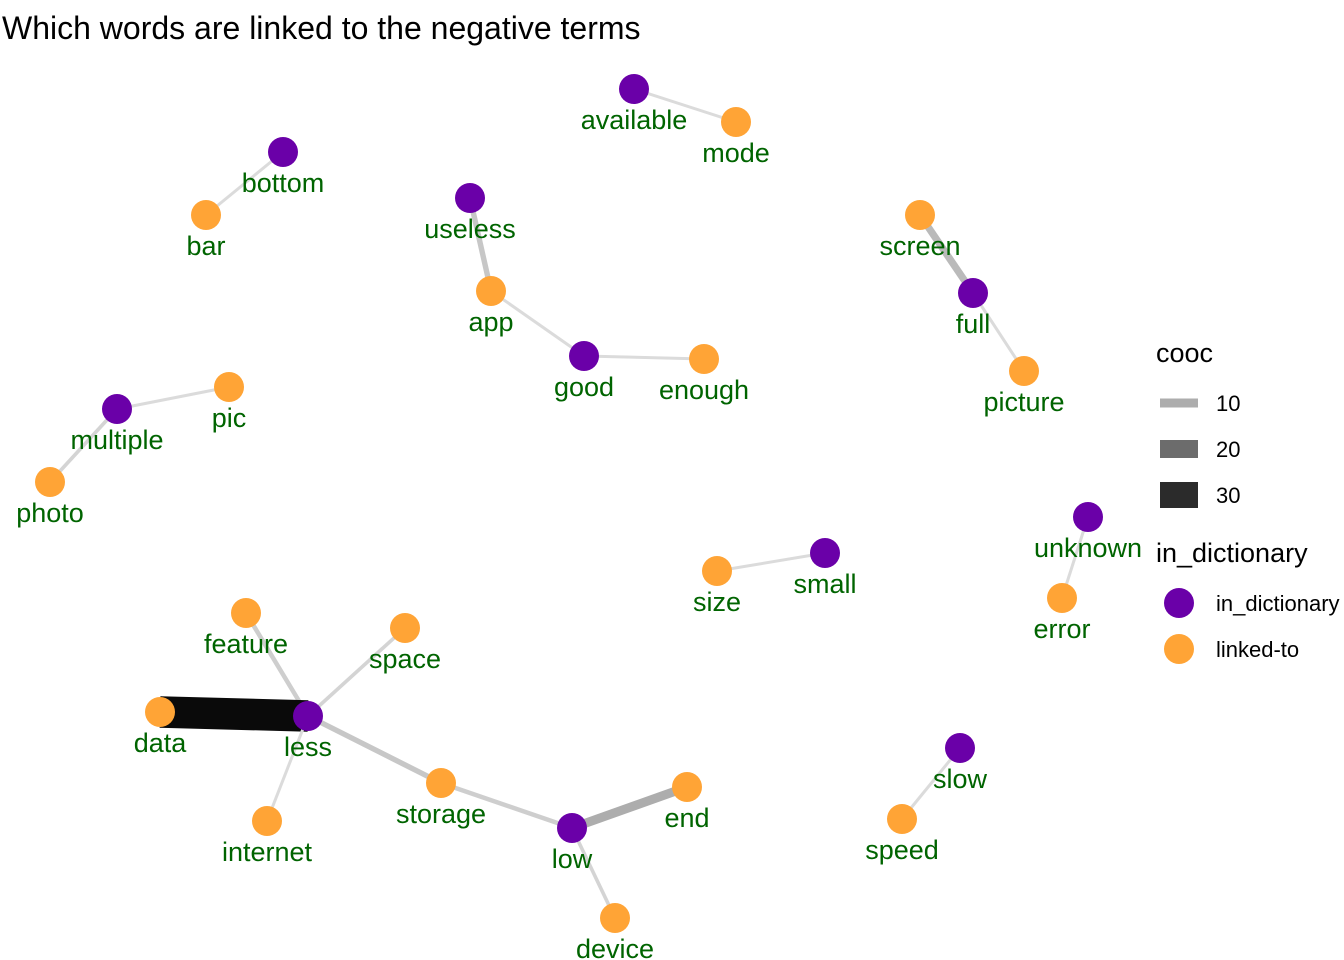  What do you see at coordinates (267, 821) in the screenshot?
I see `node-internet` at bounding box center [267, 821].